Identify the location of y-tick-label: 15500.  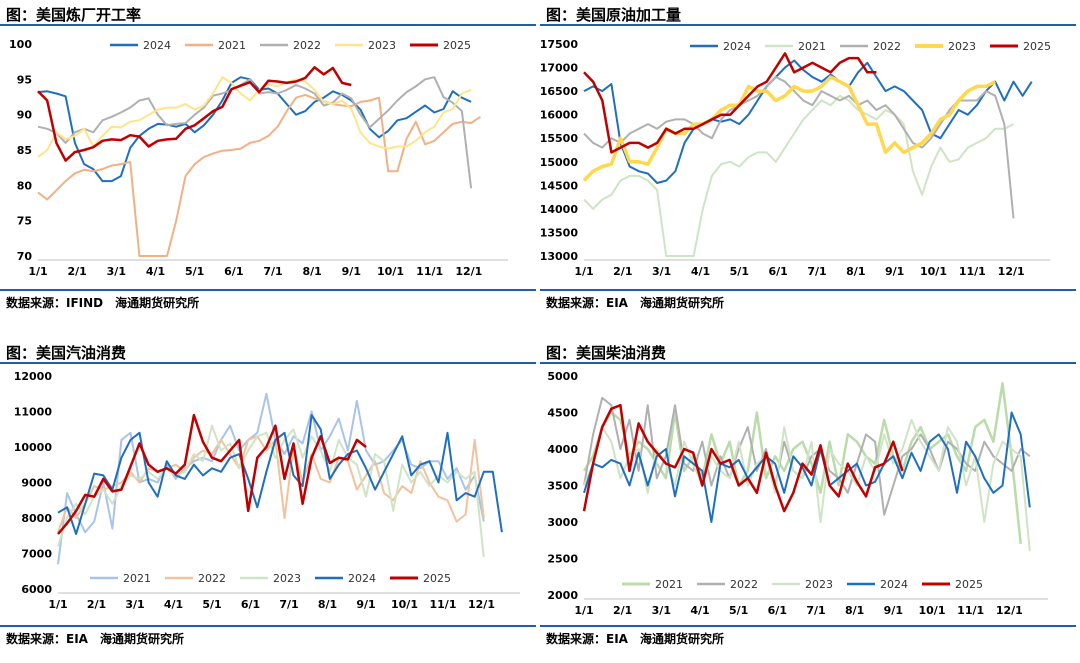
(559, 138).